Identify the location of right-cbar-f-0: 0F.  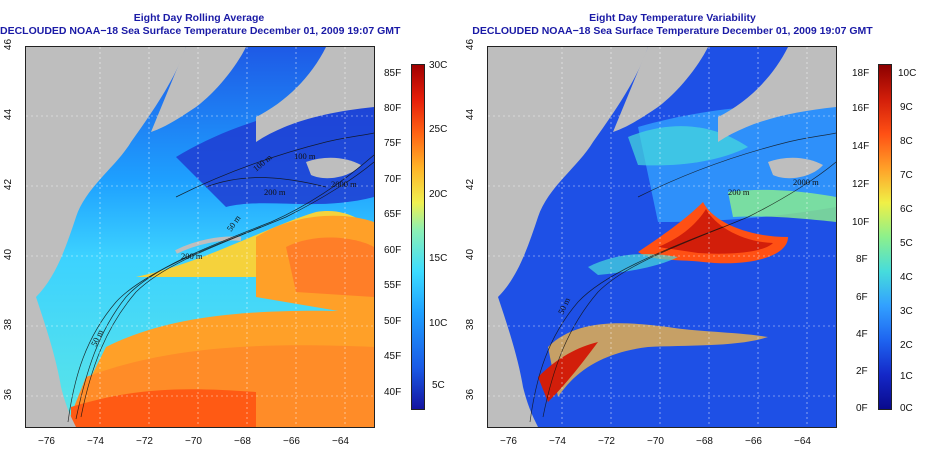
(862, 408).